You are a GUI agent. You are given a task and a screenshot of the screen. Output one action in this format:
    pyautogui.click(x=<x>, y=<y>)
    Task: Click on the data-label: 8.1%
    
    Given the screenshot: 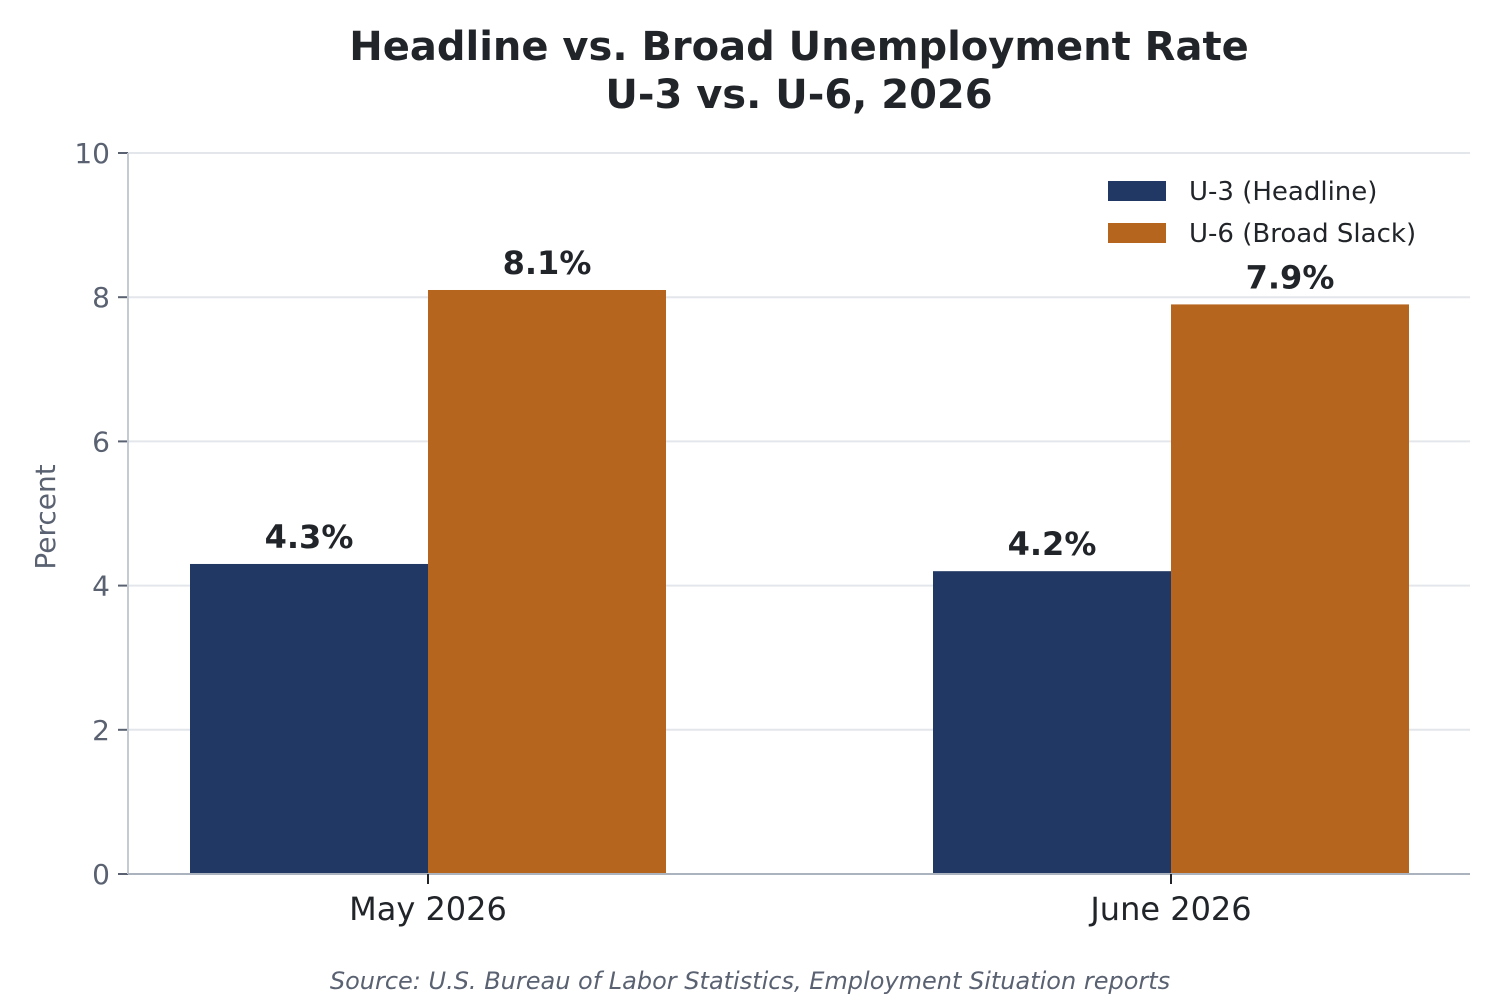 What is the action you would take?
    pyautogui.click(x=547, y=263)
    